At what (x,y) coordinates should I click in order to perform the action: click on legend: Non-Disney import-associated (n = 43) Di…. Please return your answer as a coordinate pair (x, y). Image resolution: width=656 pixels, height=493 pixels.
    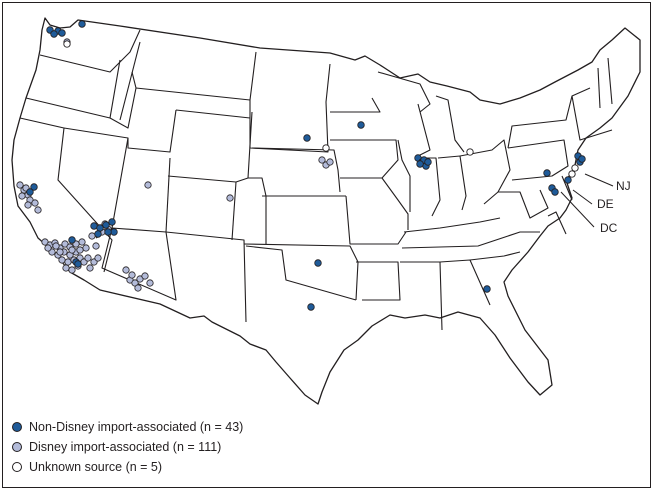
    Looking at the image, I should click on (127, 447).